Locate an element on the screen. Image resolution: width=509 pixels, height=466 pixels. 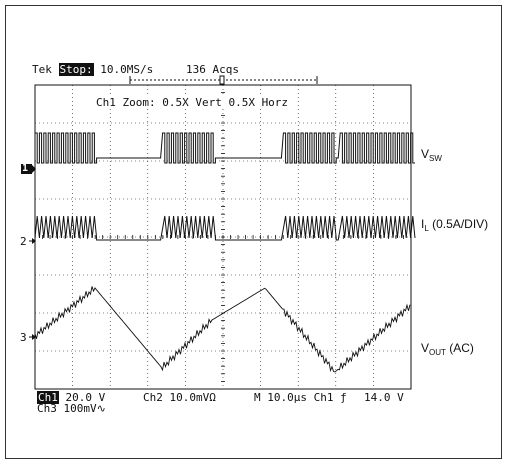
zoom-readout: Ch1 Zoom: 0.5X Vert 0.5X Horz is located at coordinates (192, 102).